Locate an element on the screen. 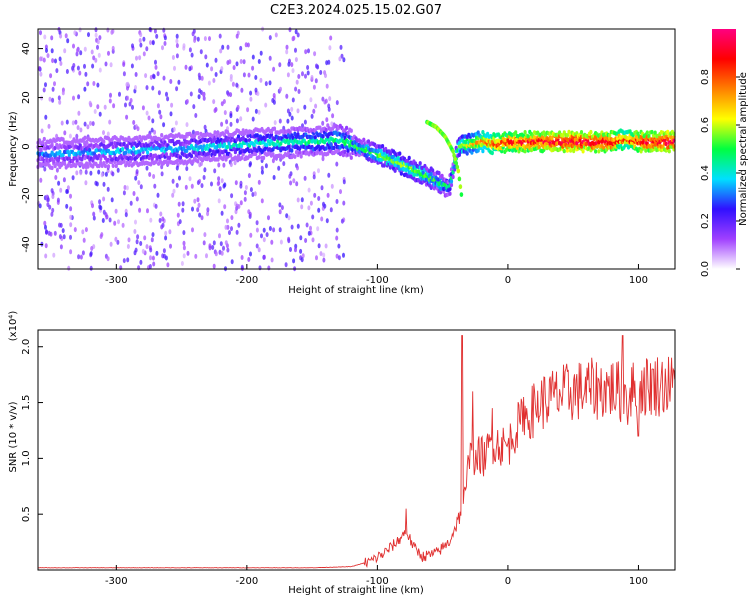 This screenshot has height=600, width=750. x-tick-label: 0 is located at coordinates (508, 280).